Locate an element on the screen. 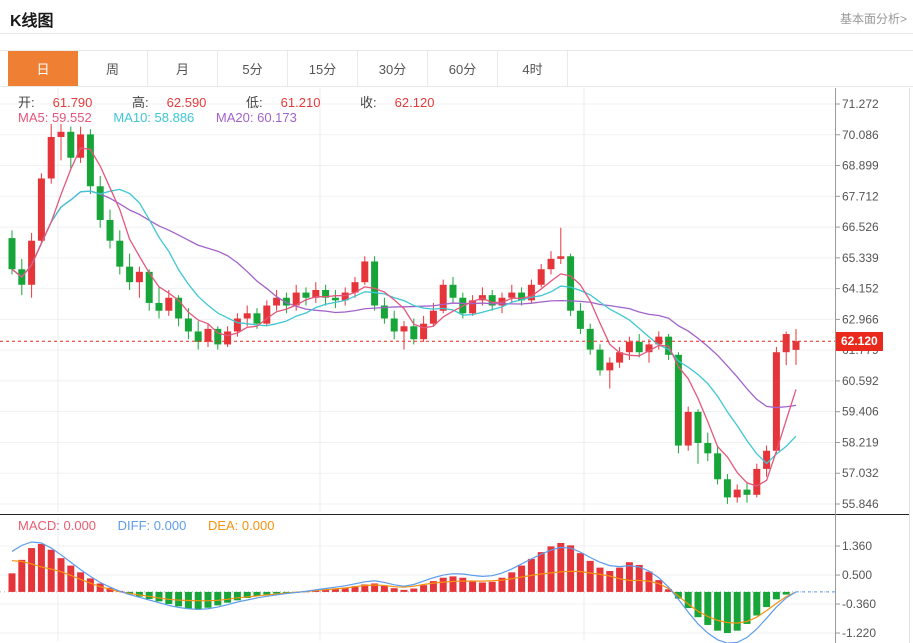  tab-4hour: 4时 is located at coordinates (533, 68).